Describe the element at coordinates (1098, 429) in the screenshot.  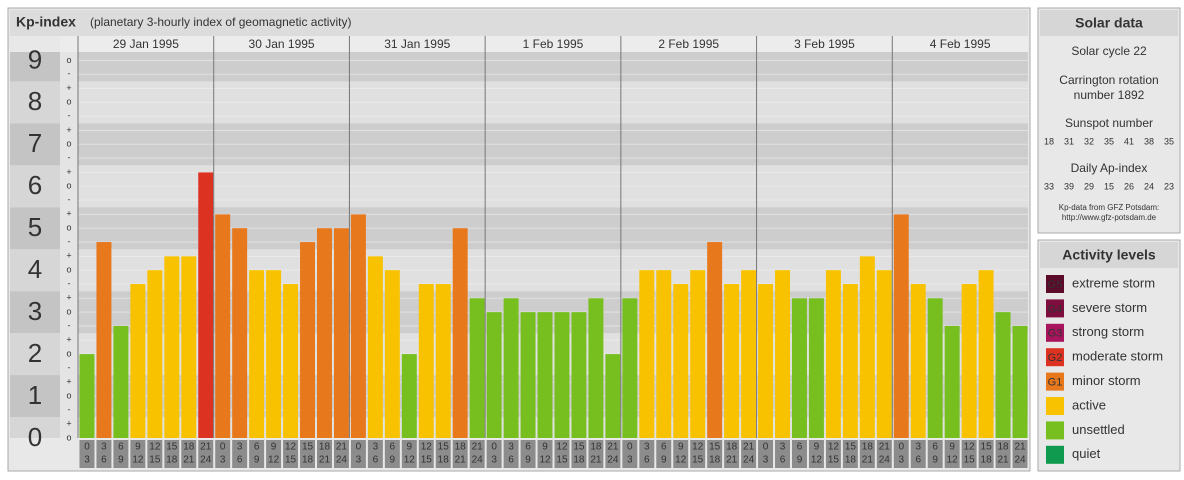
I see `level-label: unsettled` at that location.